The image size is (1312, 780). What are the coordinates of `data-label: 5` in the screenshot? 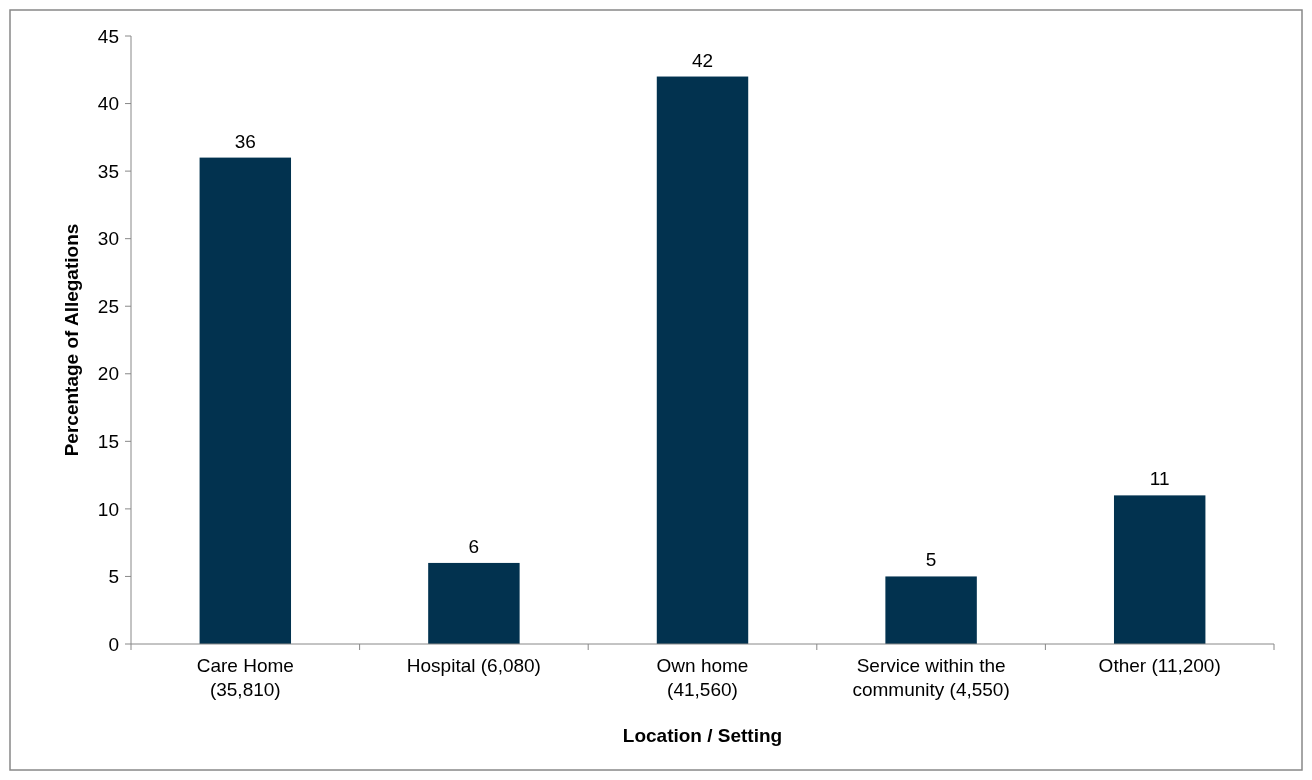 It's located at (931, 560).